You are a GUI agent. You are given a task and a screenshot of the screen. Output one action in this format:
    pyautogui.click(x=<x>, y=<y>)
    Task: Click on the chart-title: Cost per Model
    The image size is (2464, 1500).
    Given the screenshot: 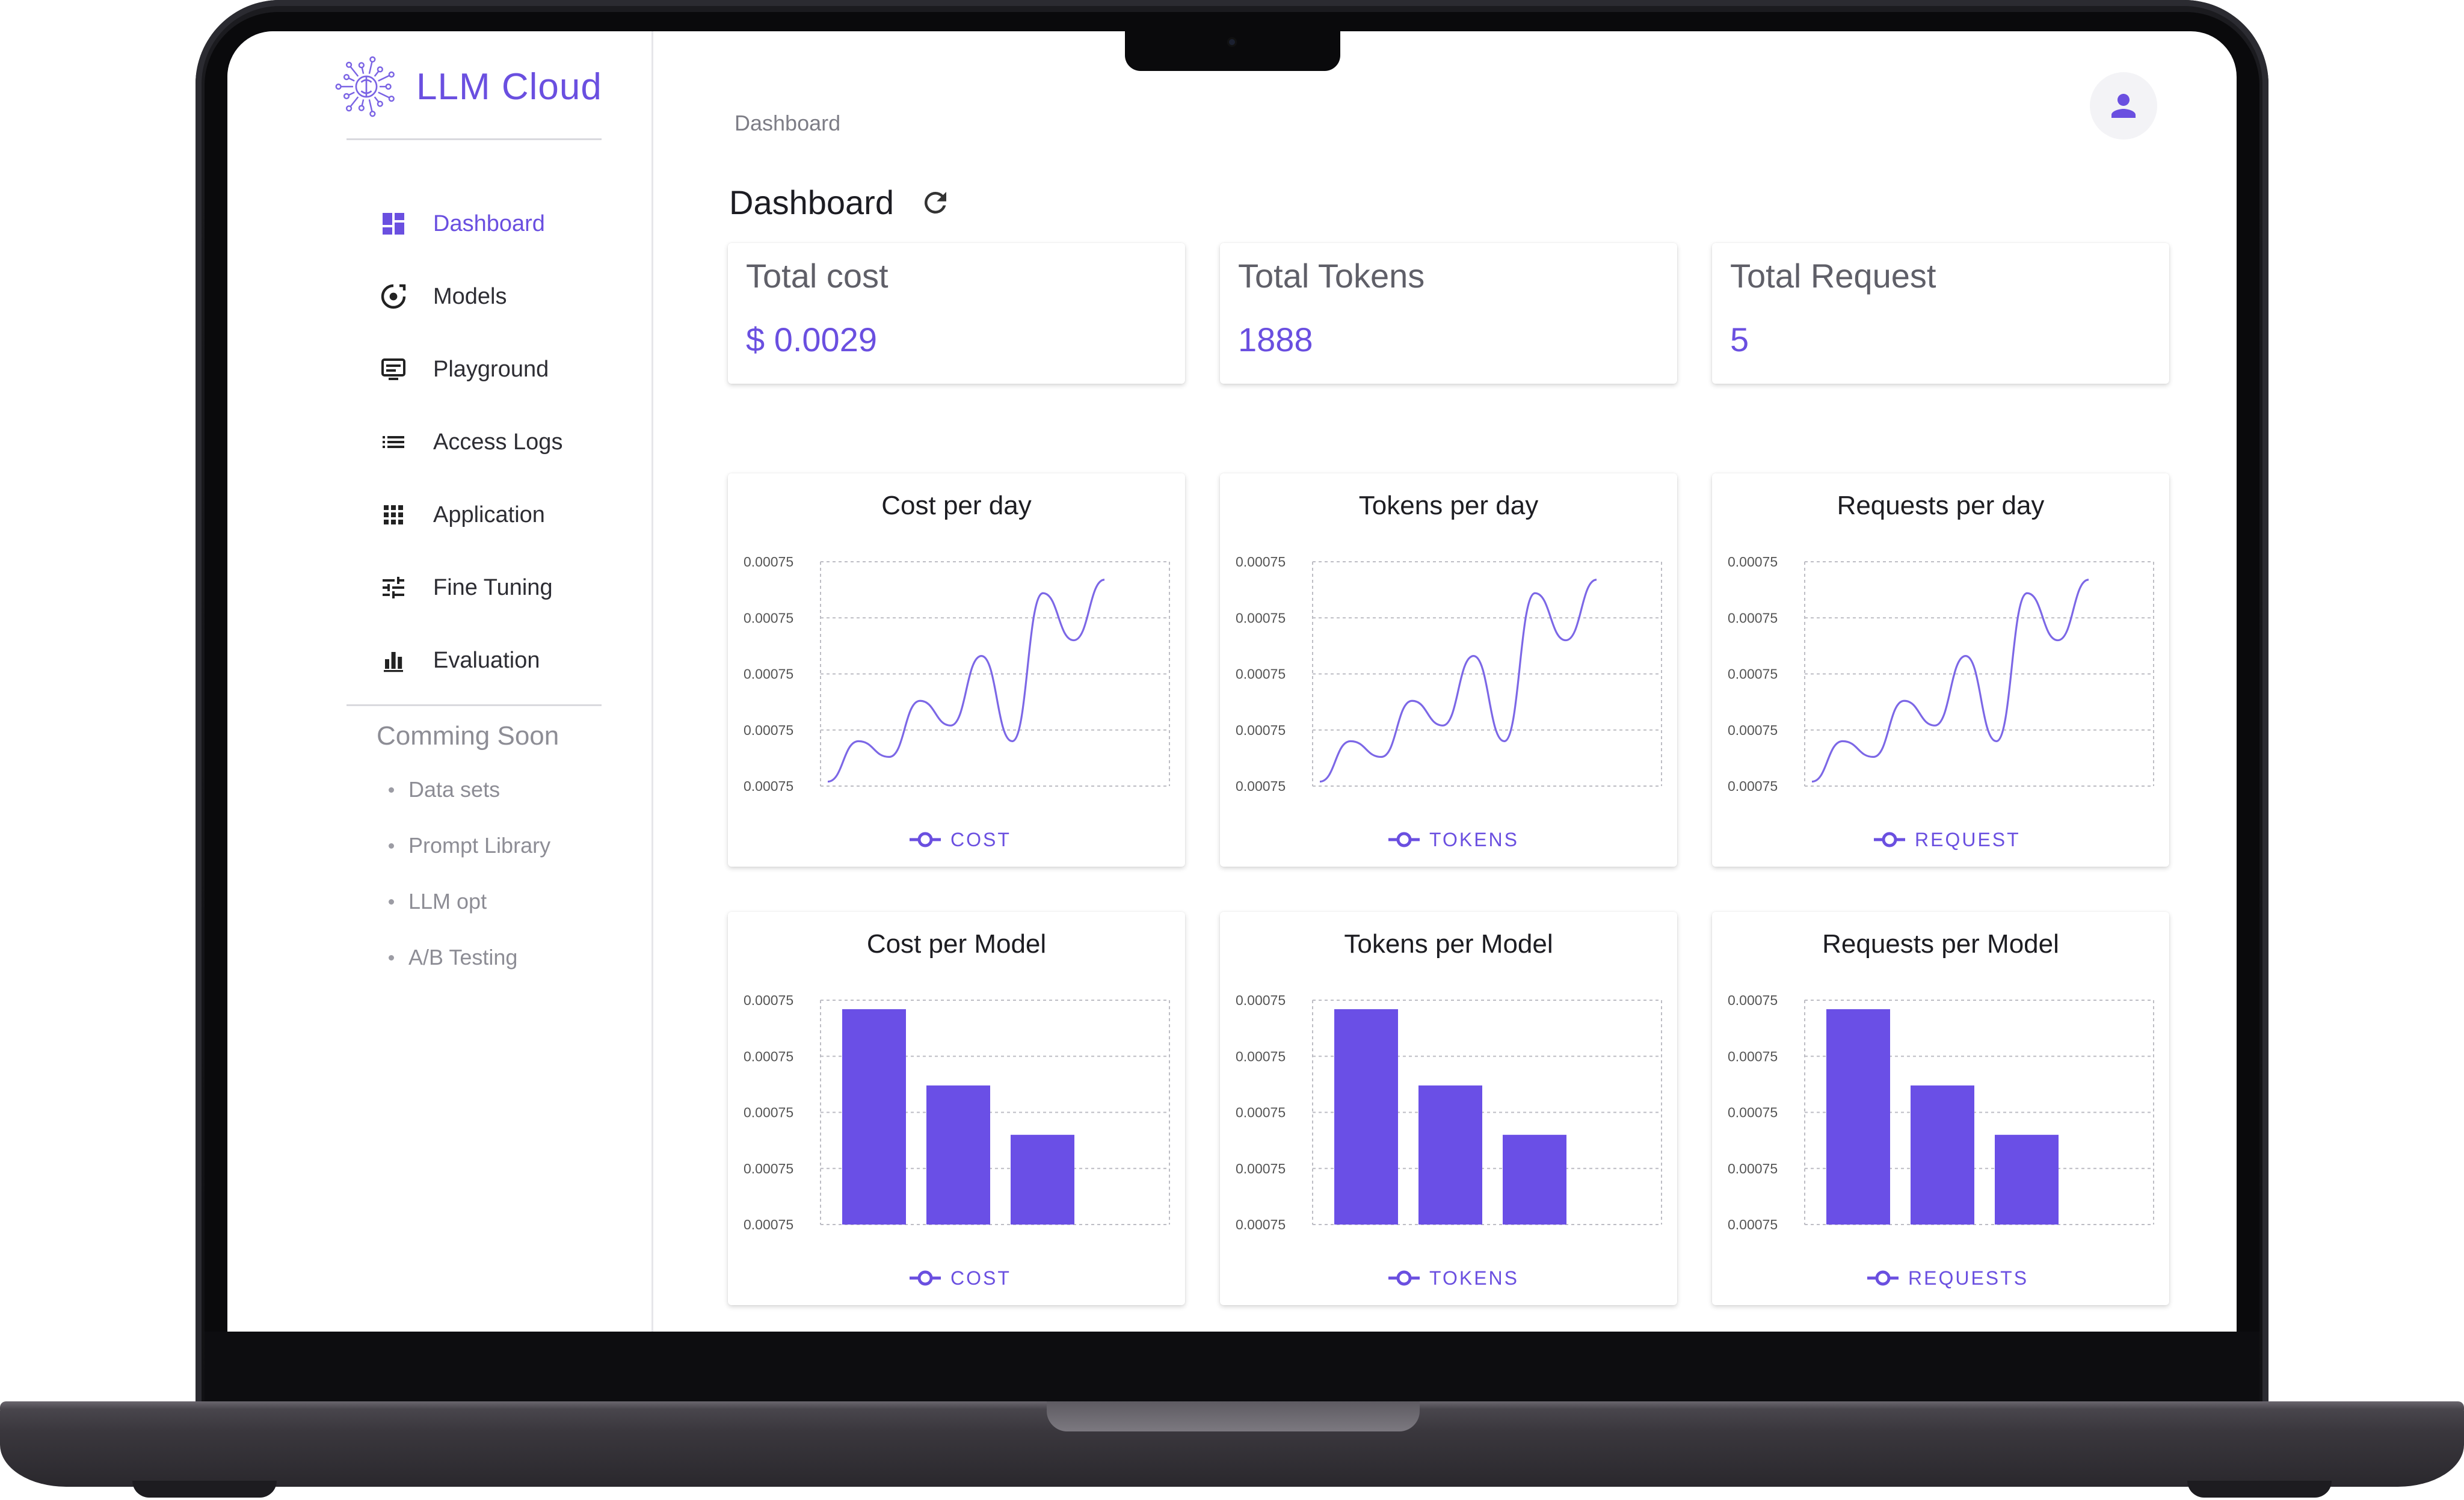 What is the action you would take?
    pyautogui.click(x=957, y=944)
    